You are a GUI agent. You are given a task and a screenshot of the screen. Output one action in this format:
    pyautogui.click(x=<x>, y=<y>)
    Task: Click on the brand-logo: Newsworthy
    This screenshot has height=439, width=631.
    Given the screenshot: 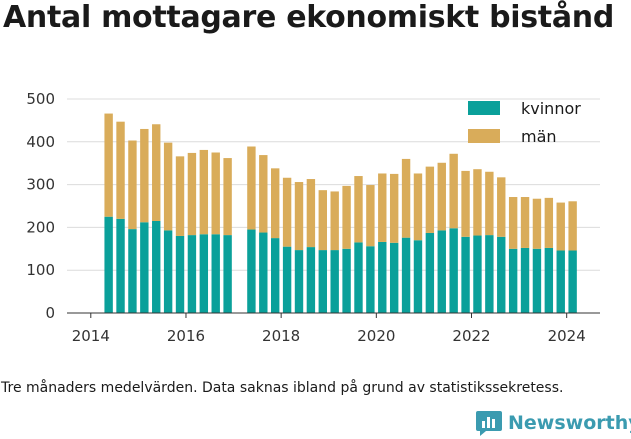 What is the action you would take?
    pyautogui.click(x=553, y=423)
    